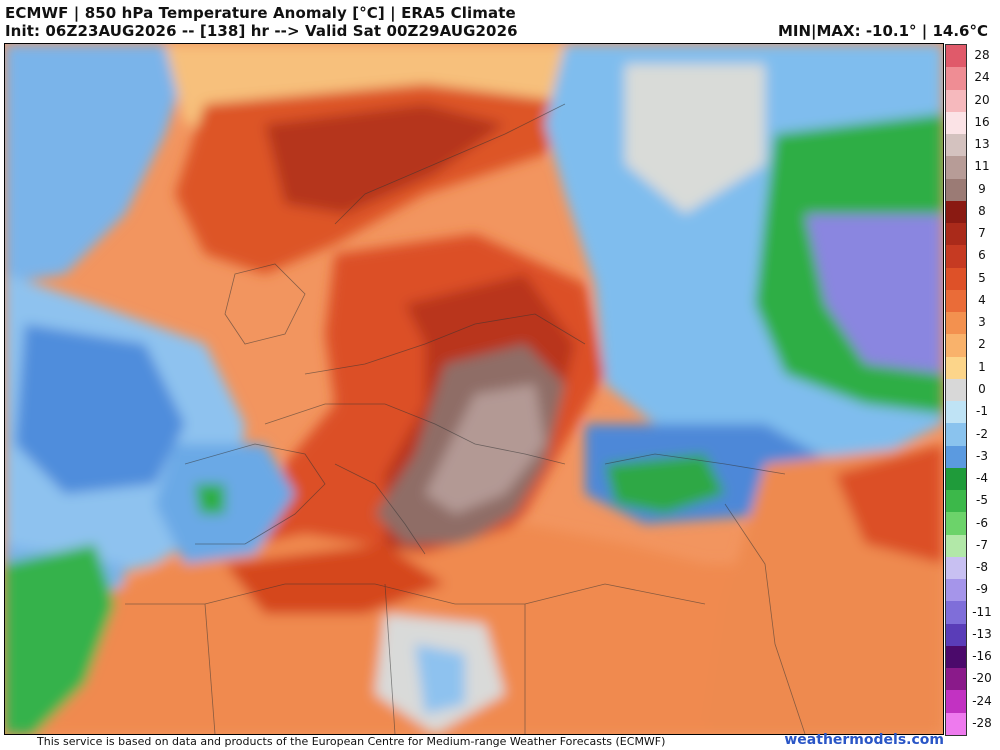 The width and height of the screenshot is (1000, 750). I want to click on colorbar-label: 6, so click(982, 255).